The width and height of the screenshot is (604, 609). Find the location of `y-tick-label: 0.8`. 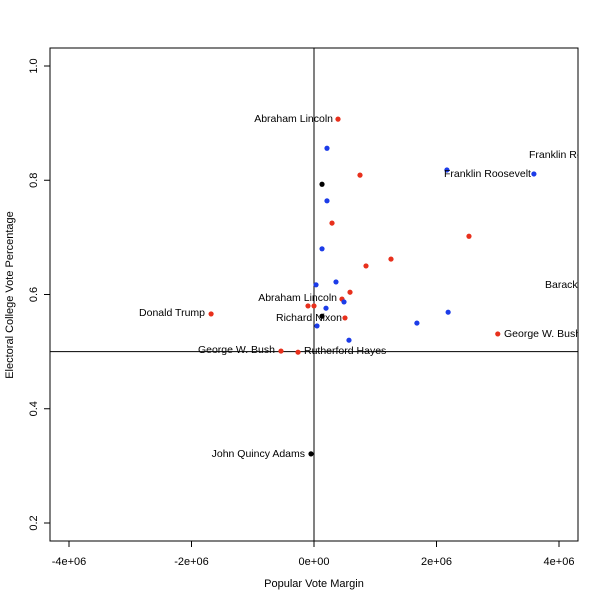

y-tick-label: 0.8 is located at coordinates (34, 180).